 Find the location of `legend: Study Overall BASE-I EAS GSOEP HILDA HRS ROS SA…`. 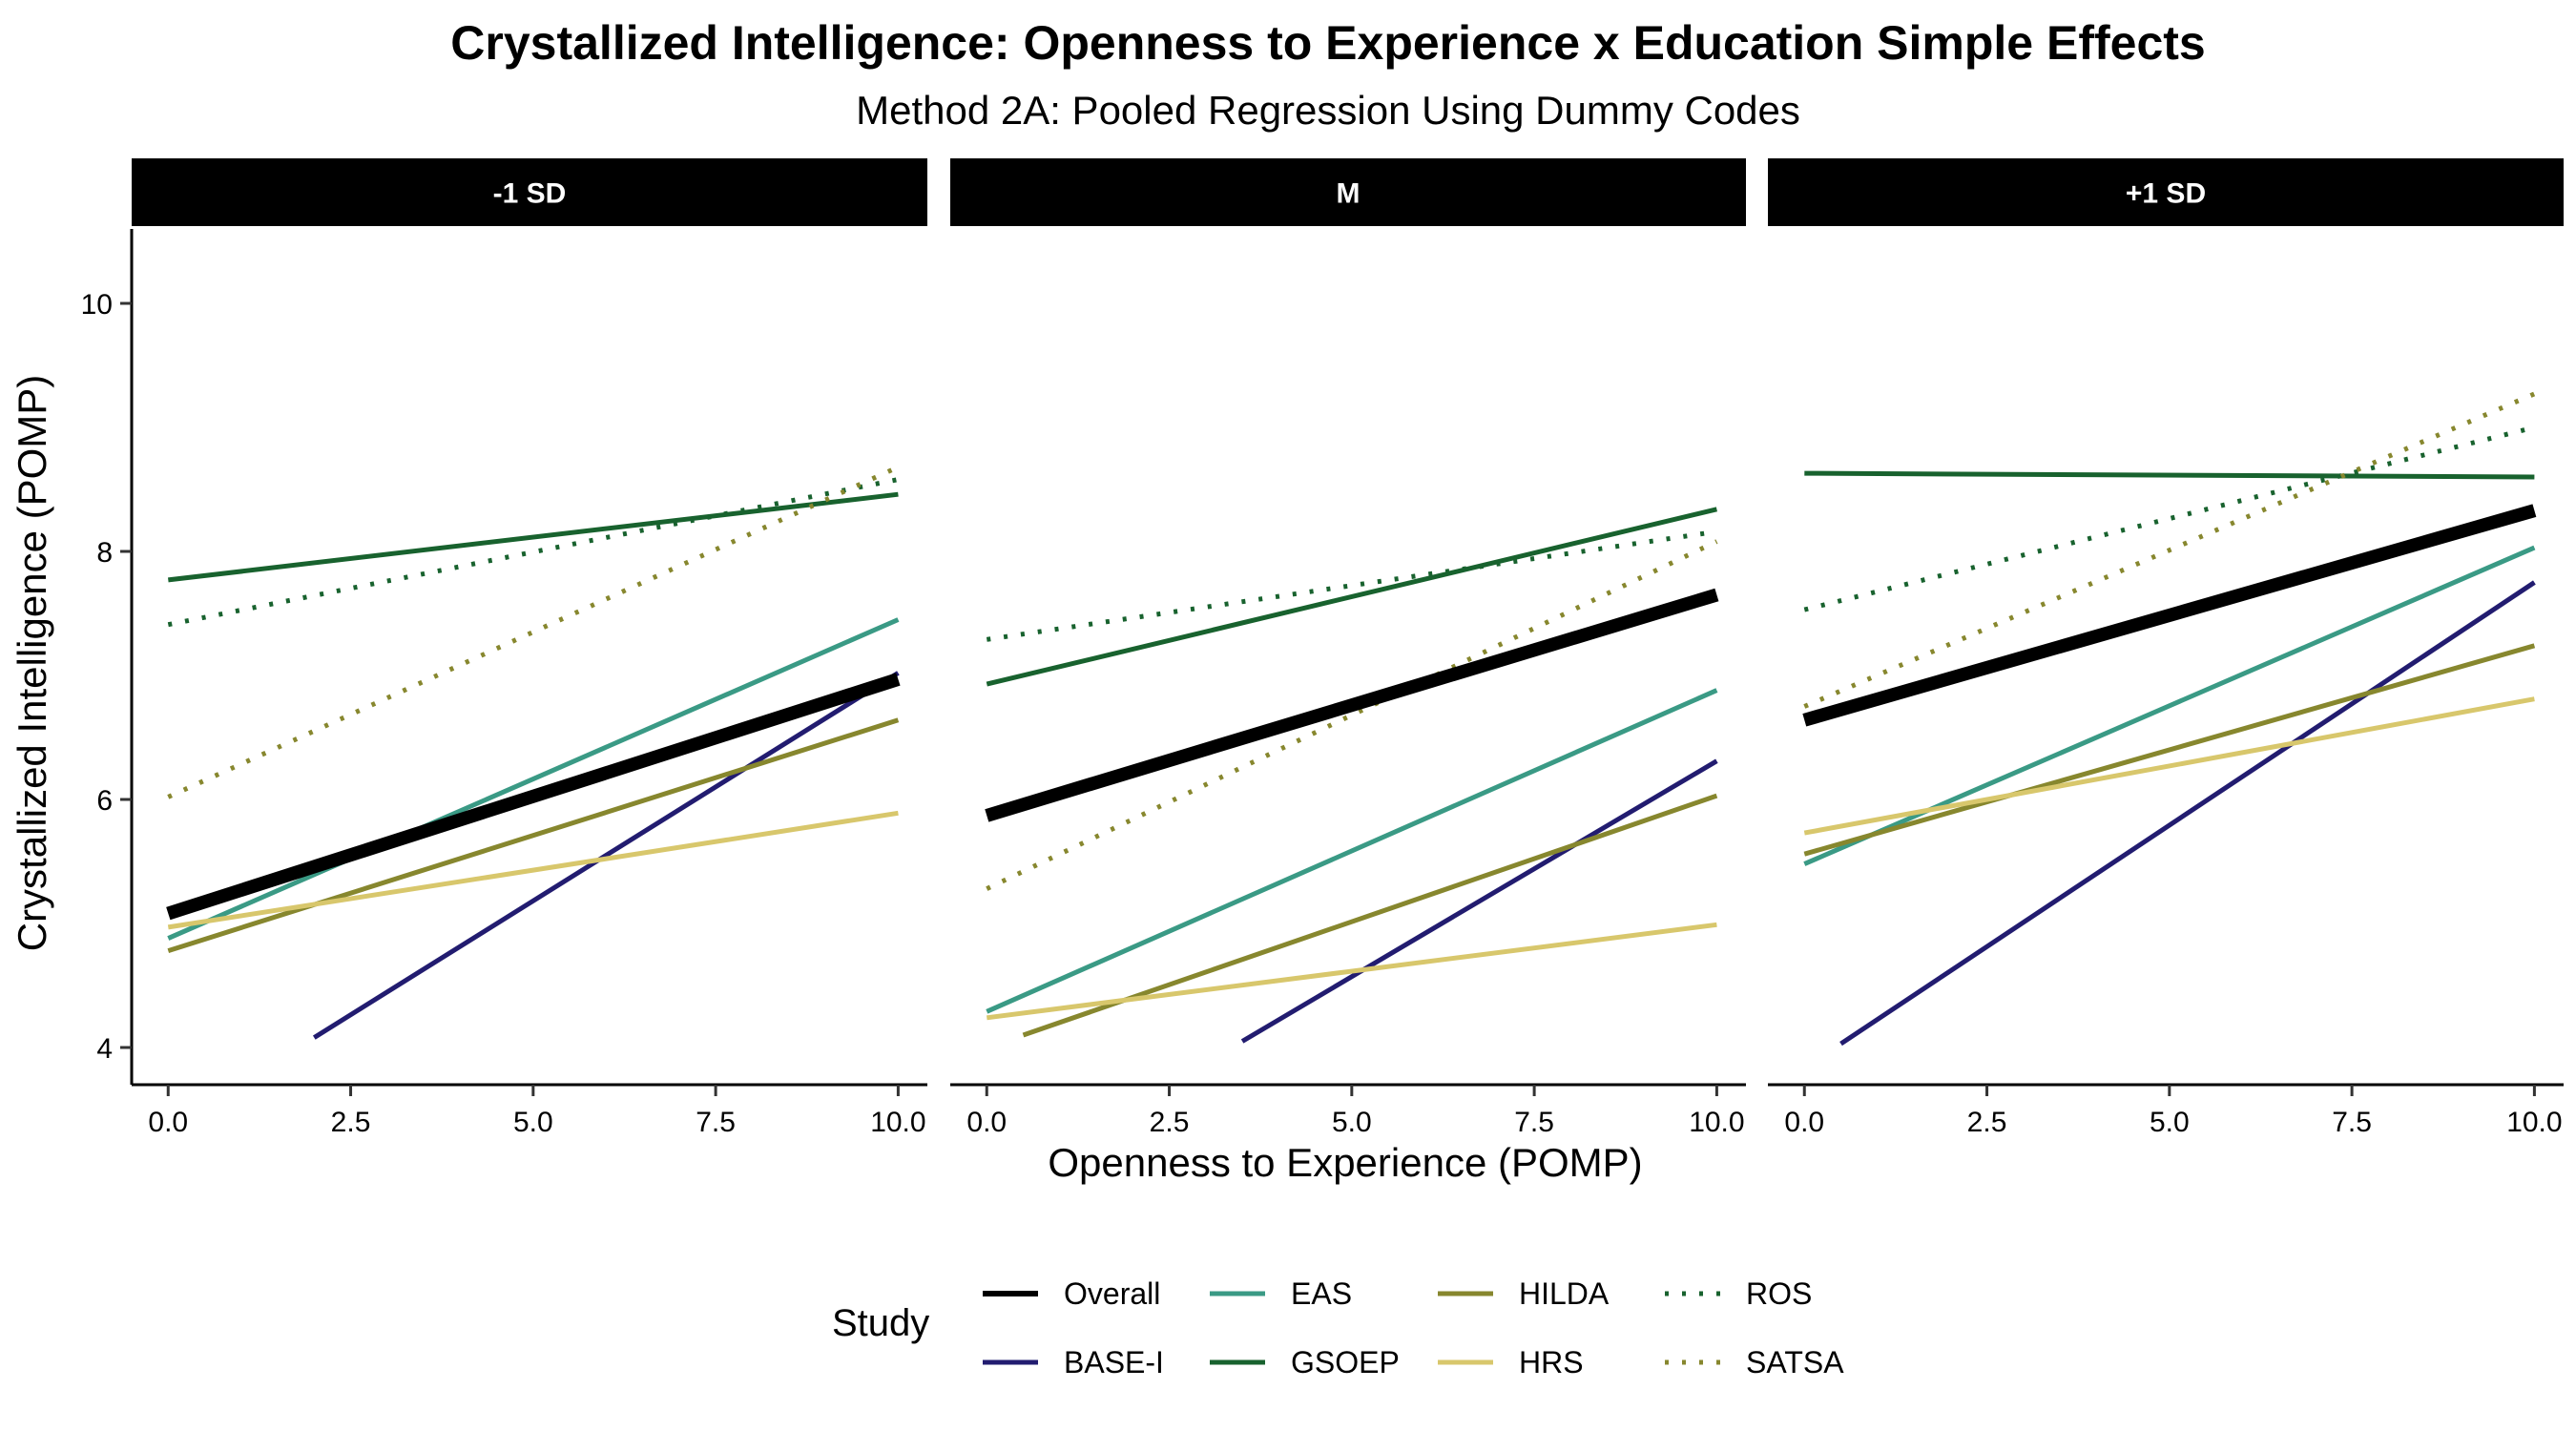

legend: Study Overall BASE-I EAS GSOEP HILDA HRS ROS SA… is located at coordinates (1338, 1327).